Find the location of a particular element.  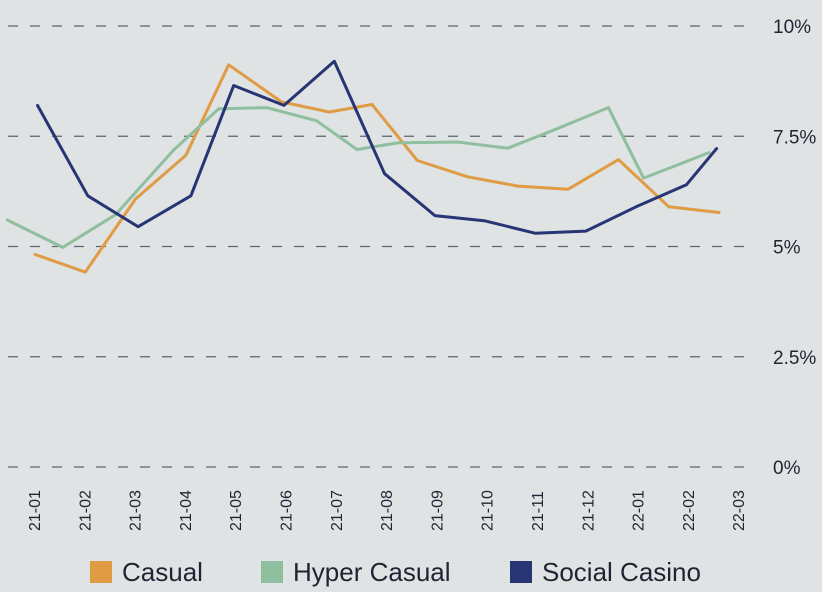

legend-item-social-casino: Social Casino is located at coordinates (605, 572).